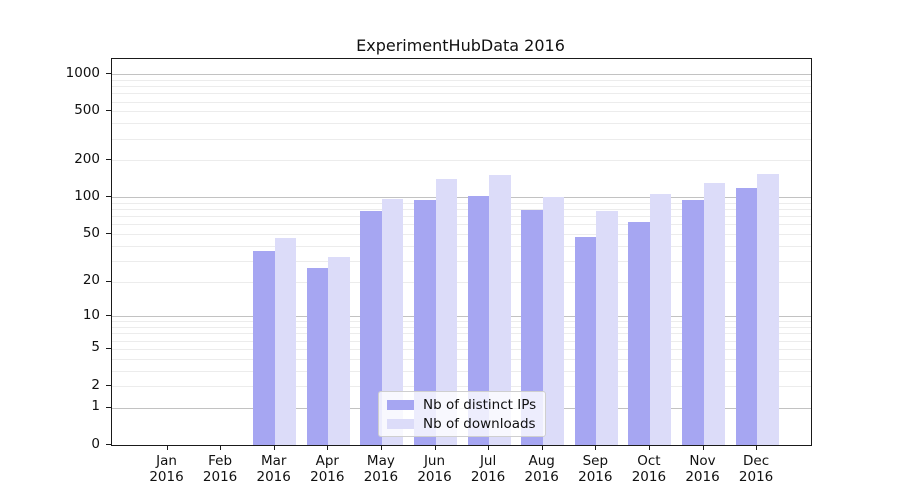 Image resolution: width=900 pixels, height=500 pixels. What do you see at coordinates (95, 406) in the screenshot?
I see `y-tick-label: 1` at bounding box center [95, 406].